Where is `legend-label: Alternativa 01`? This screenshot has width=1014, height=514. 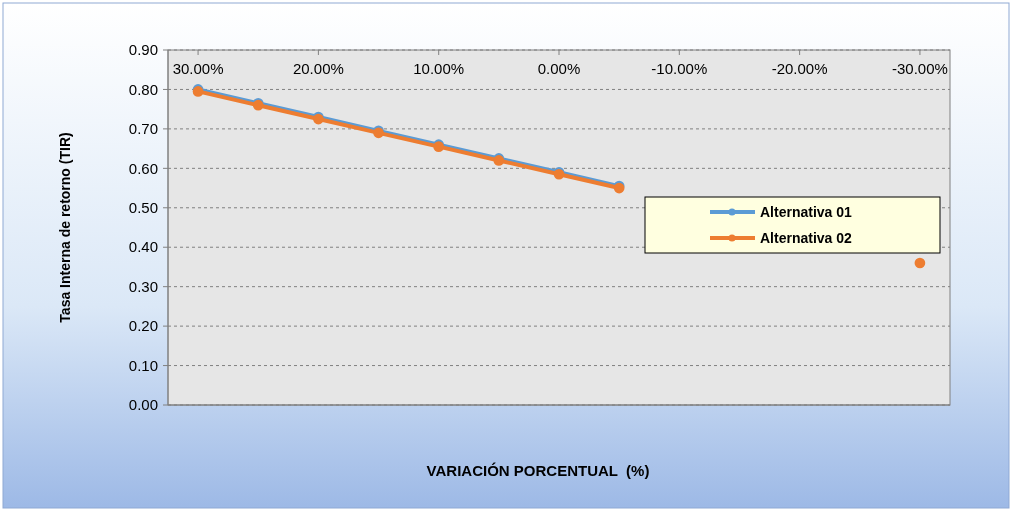 legend-label: Alternativa 01 is located at coordinates (806, 211).